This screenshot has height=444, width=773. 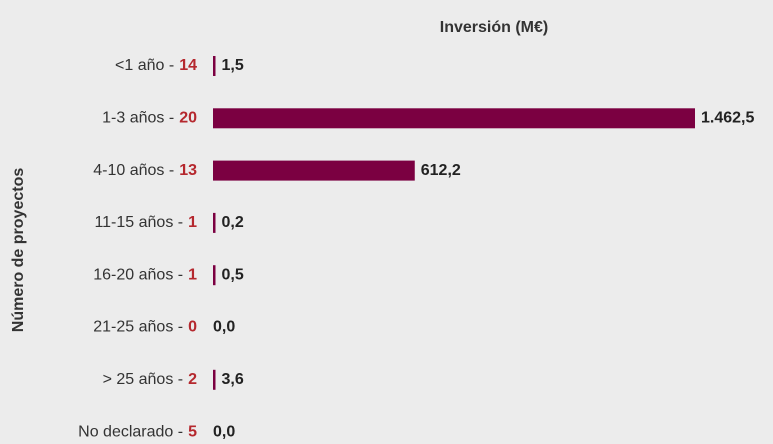 I want to click on value-label: 612,2, so click(x=441, y=170).